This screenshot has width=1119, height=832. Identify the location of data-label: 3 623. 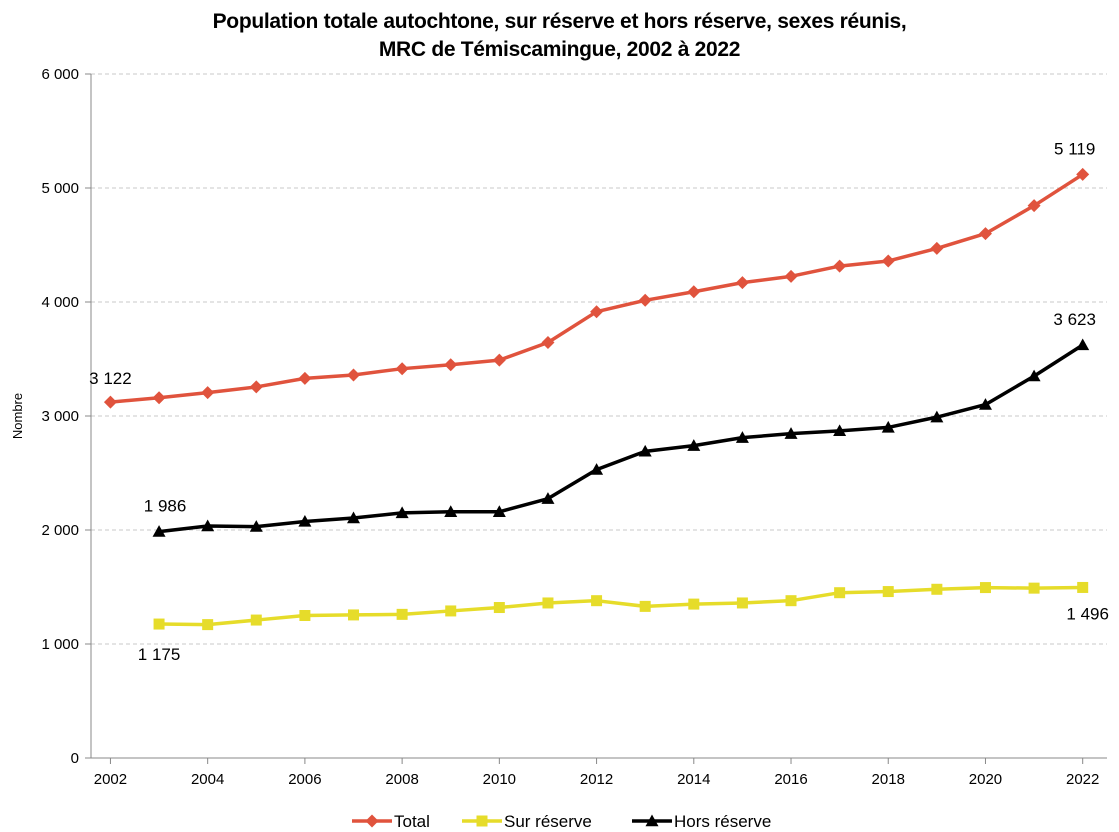
(1074, 319).